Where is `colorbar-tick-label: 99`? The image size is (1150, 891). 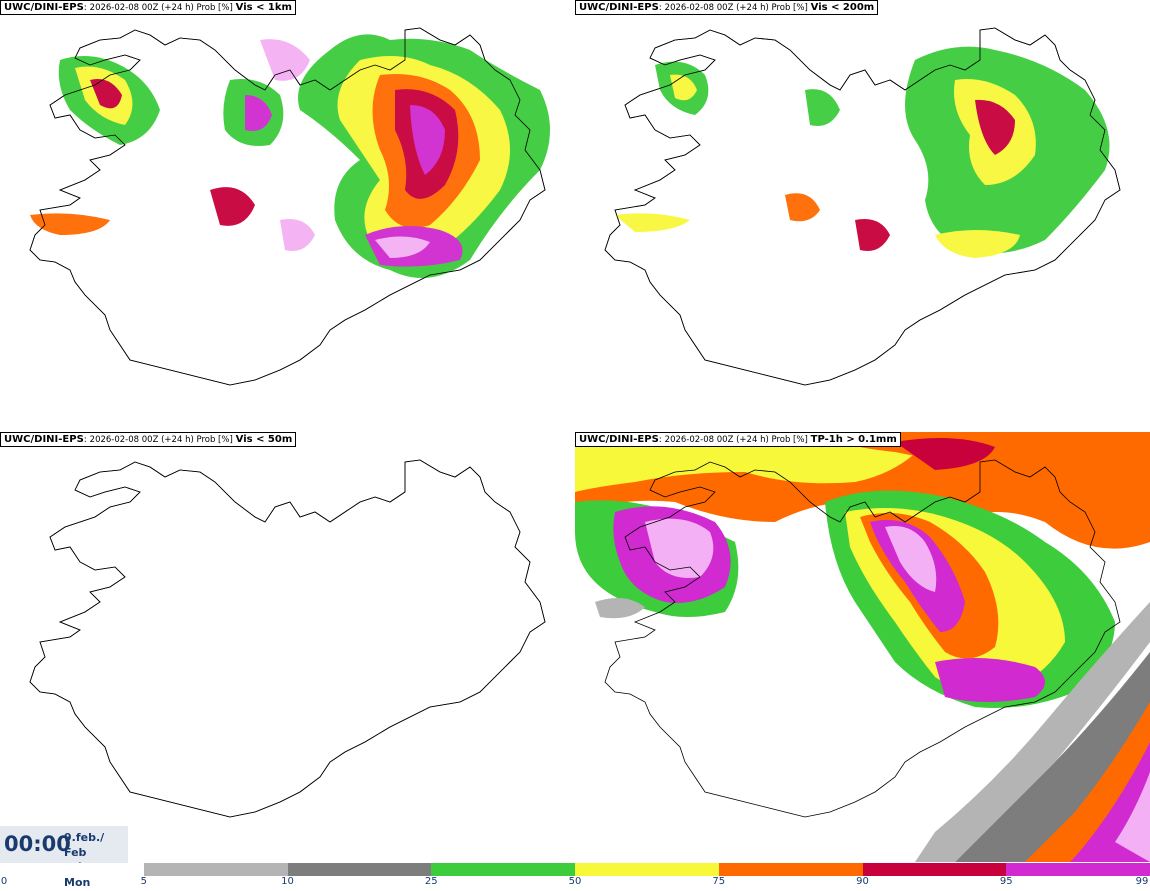 colorbar-tick-label: 99 is located at coordinates (1142, 881).